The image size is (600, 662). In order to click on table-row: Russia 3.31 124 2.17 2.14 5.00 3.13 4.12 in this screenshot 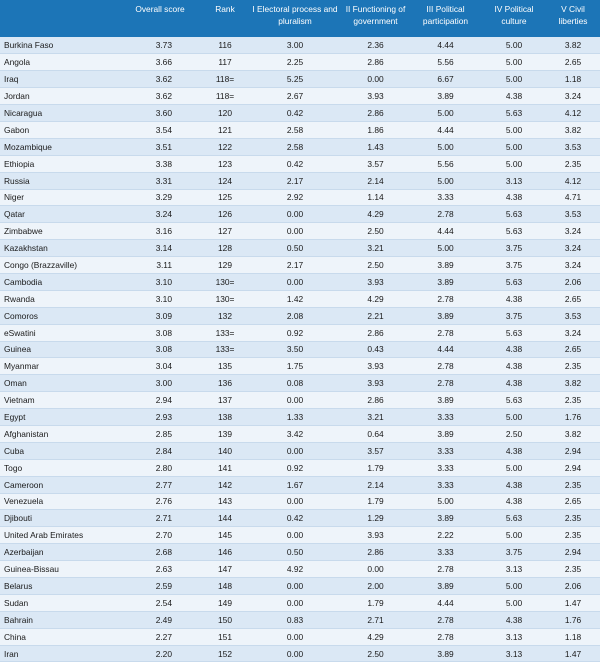, I will do `click(300, 181)`.